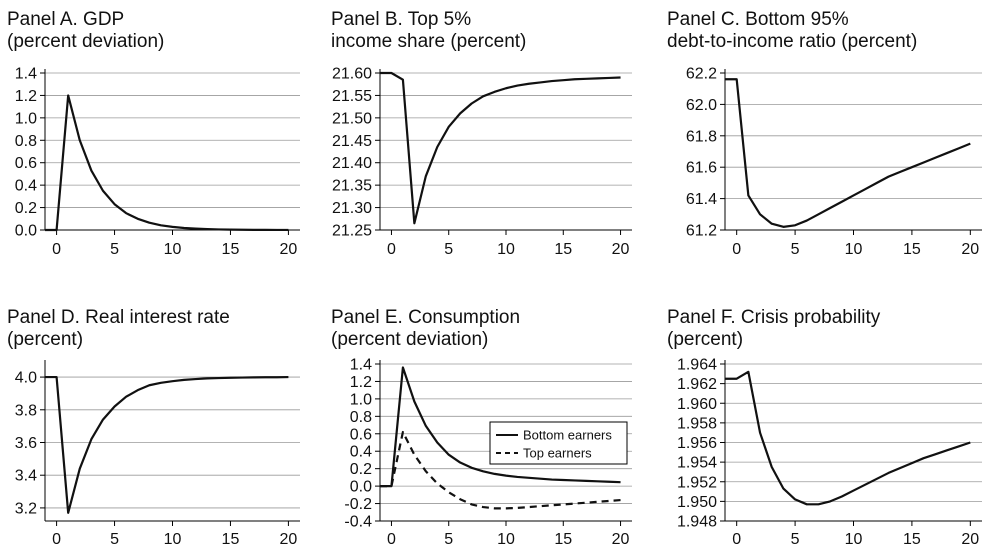 This screenshot has width=985, height=556. I want to click on panel-f-ytick-label: 1.950, so click(697, 502).